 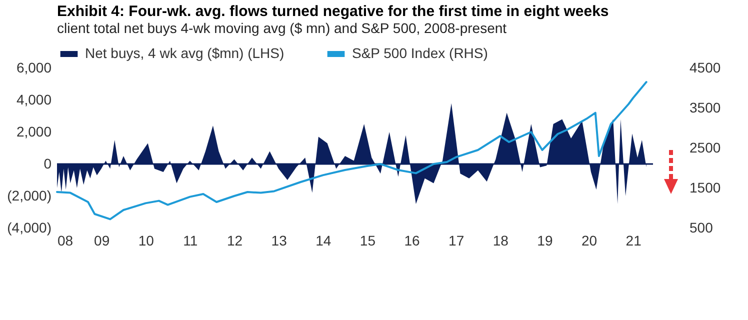 What do you see at coordinates (589, 240) in the screenshot?
I see `x-tick-label: 20` at bounding box center [589, 240].